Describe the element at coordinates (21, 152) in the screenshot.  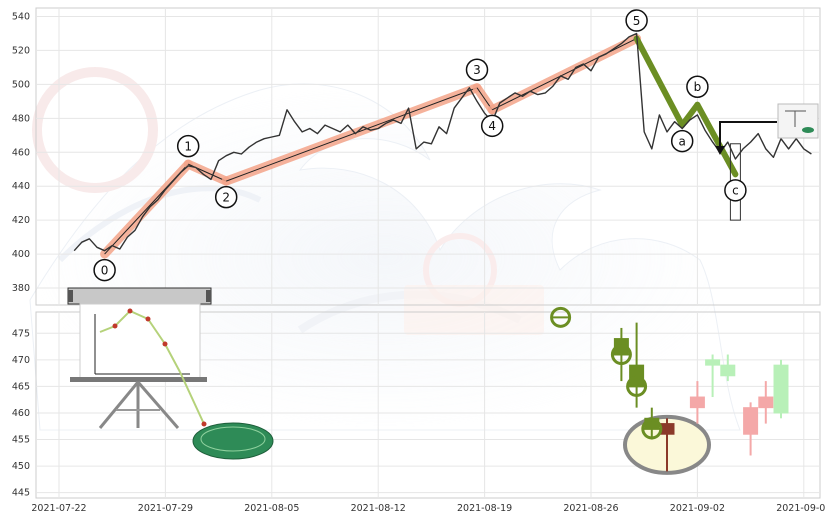
I see `price-y-tick-label: 460` at that location.